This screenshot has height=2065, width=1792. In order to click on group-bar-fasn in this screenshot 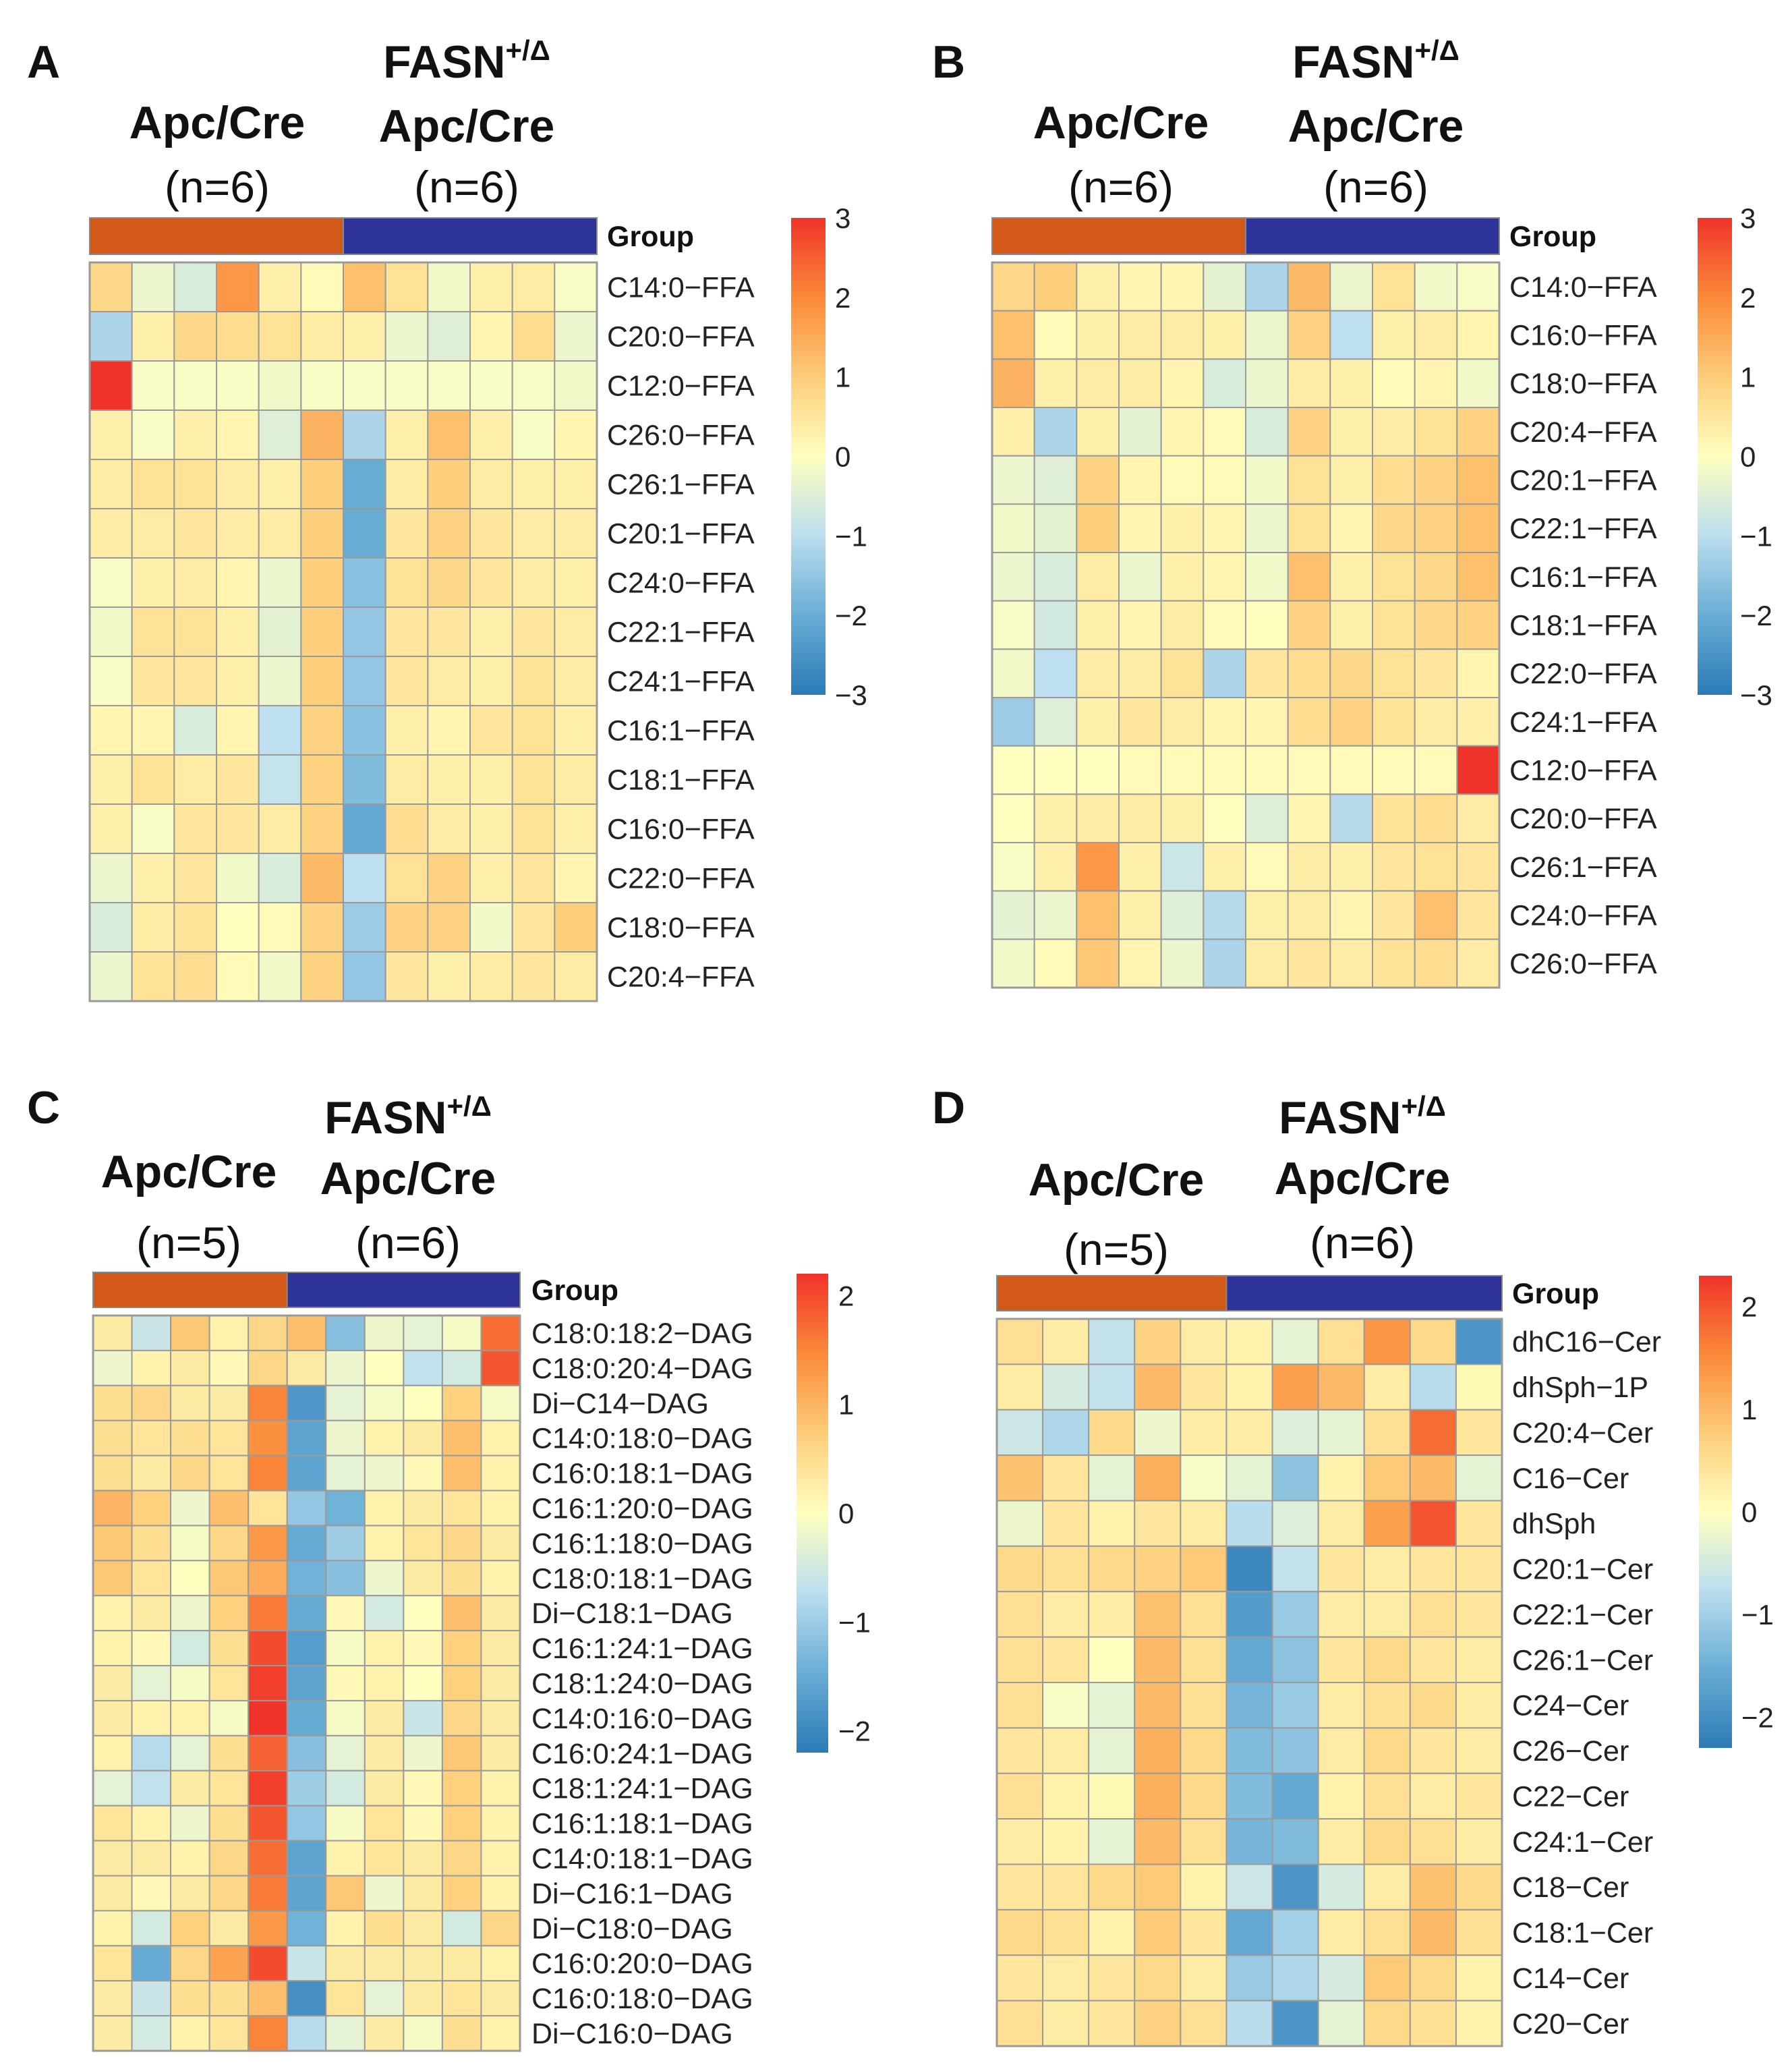, I will do `click(1372, 236)`.